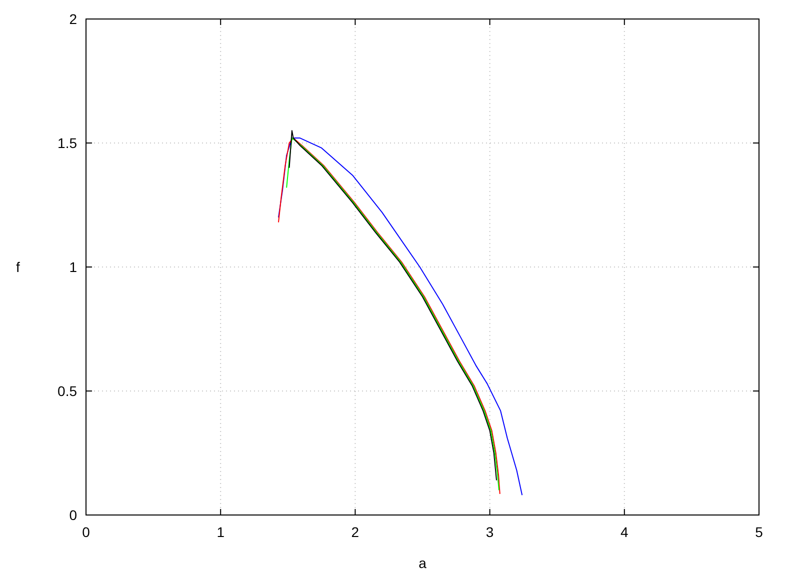 The height and width of the screenshot is (576, 788). I want to click on x-axis-title: a, so click(422, 563).